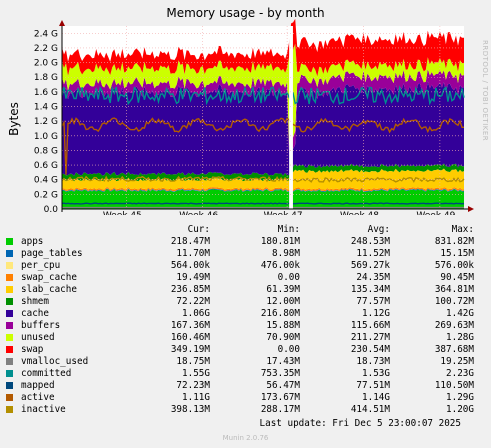 This screenshot has width=491, height=448. What do you see at coordinates (240, 230) in the screenshot?
I see `legend-header-row: Cur: Min: Avg: Max:` at bounding box center [240, 230].